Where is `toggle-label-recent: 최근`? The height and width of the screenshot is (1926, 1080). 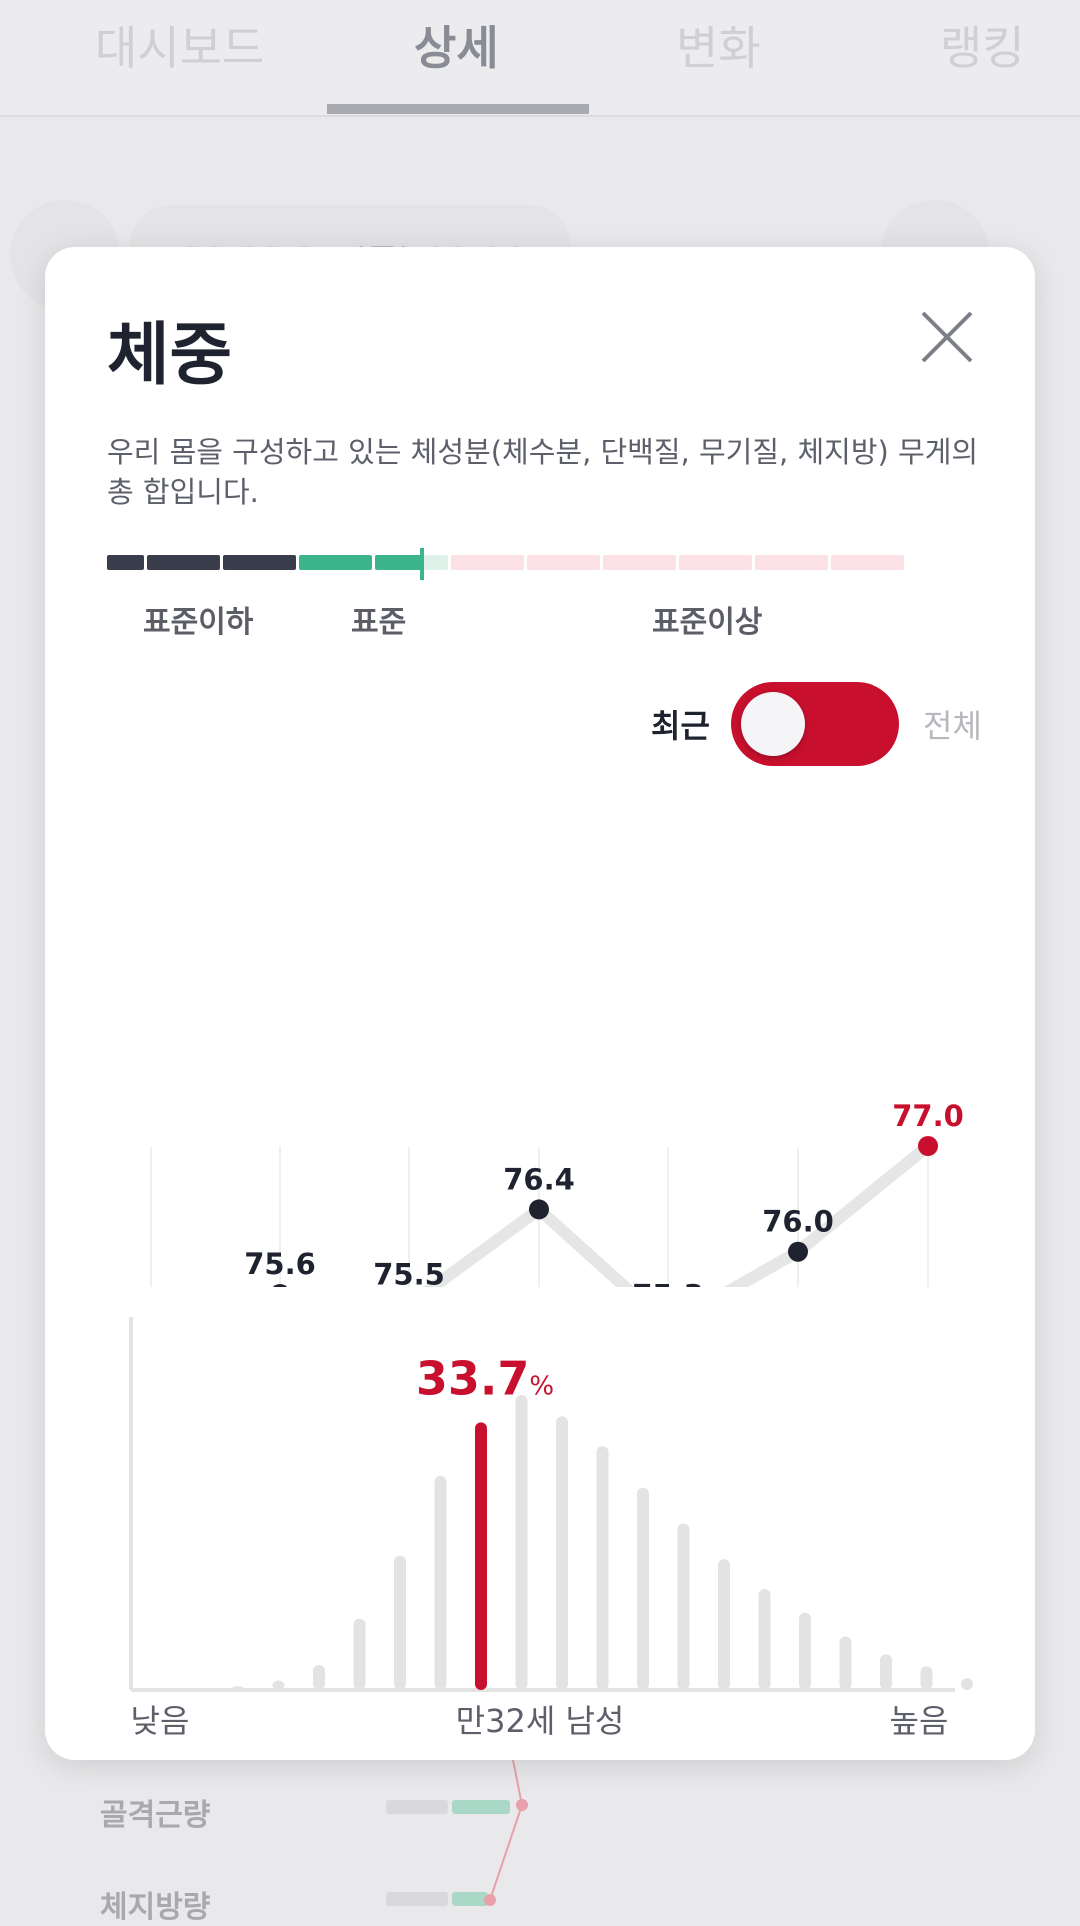 toggle-label-recent: 최근 is located at coordinates (680, 726).